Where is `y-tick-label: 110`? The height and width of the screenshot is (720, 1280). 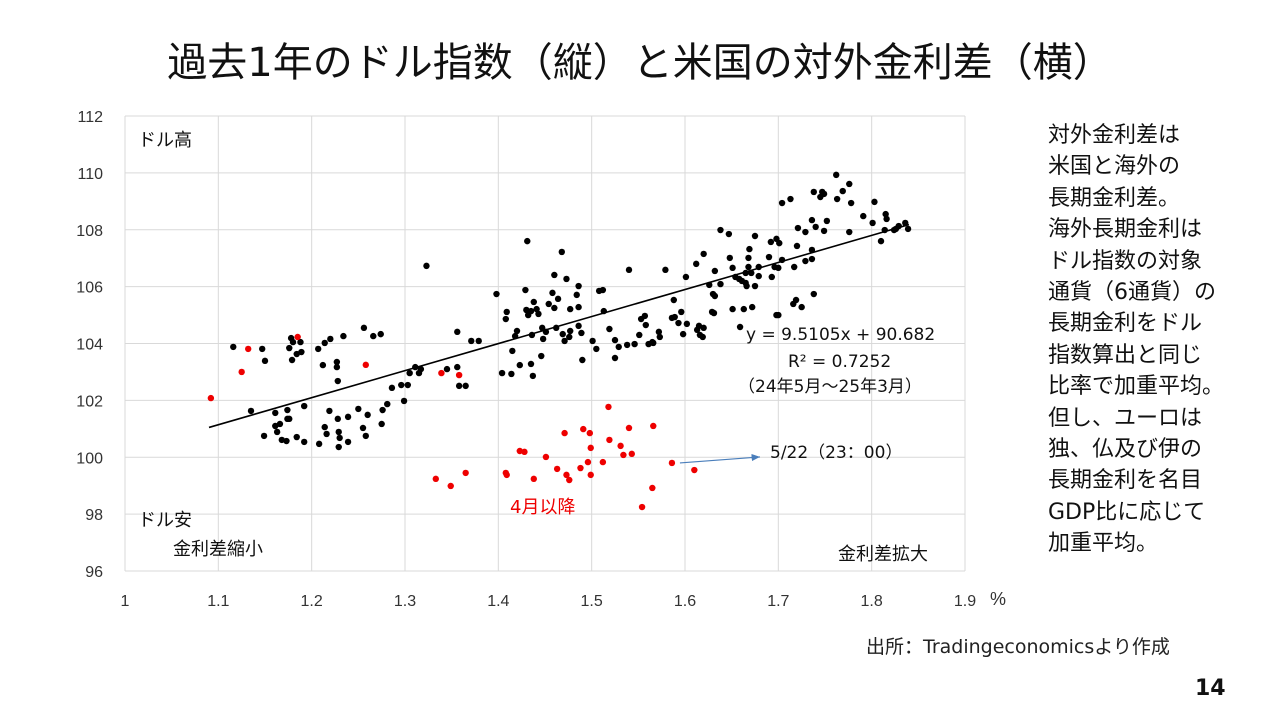 y-tick-label: 110 is located at coordinates (90, 174).